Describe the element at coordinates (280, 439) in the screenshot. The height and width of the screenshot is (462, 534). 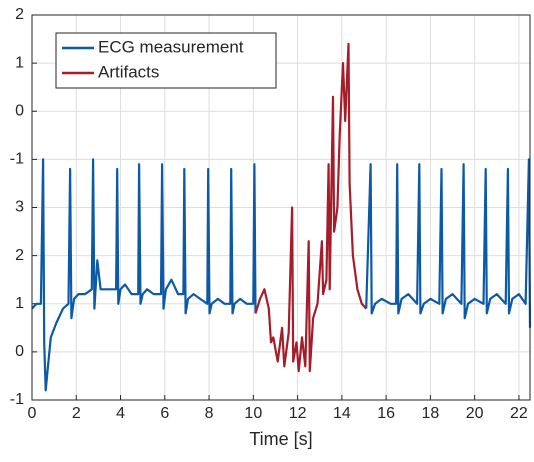
I see `x-axis-label: Time [s]` at that location.